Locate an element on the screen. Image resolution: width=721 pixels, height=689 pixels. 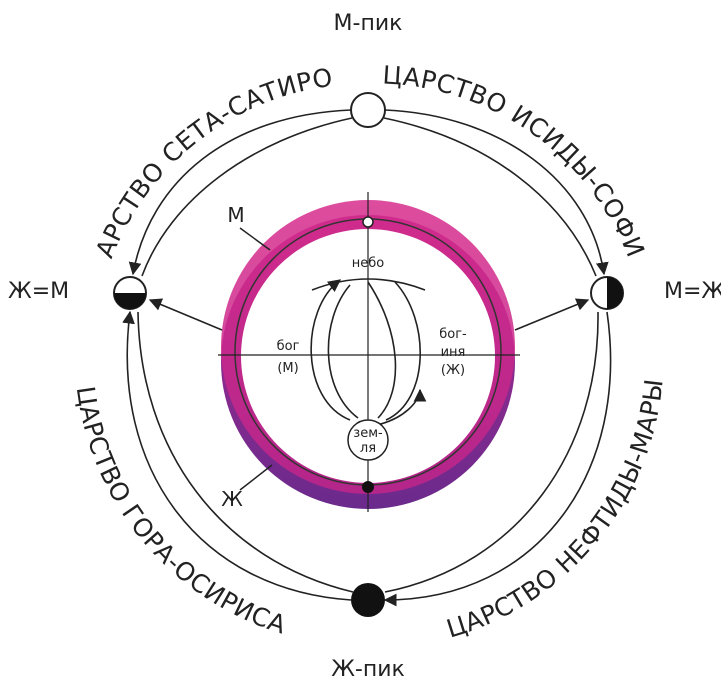
arrow-right is located at coordinates (552, 314).